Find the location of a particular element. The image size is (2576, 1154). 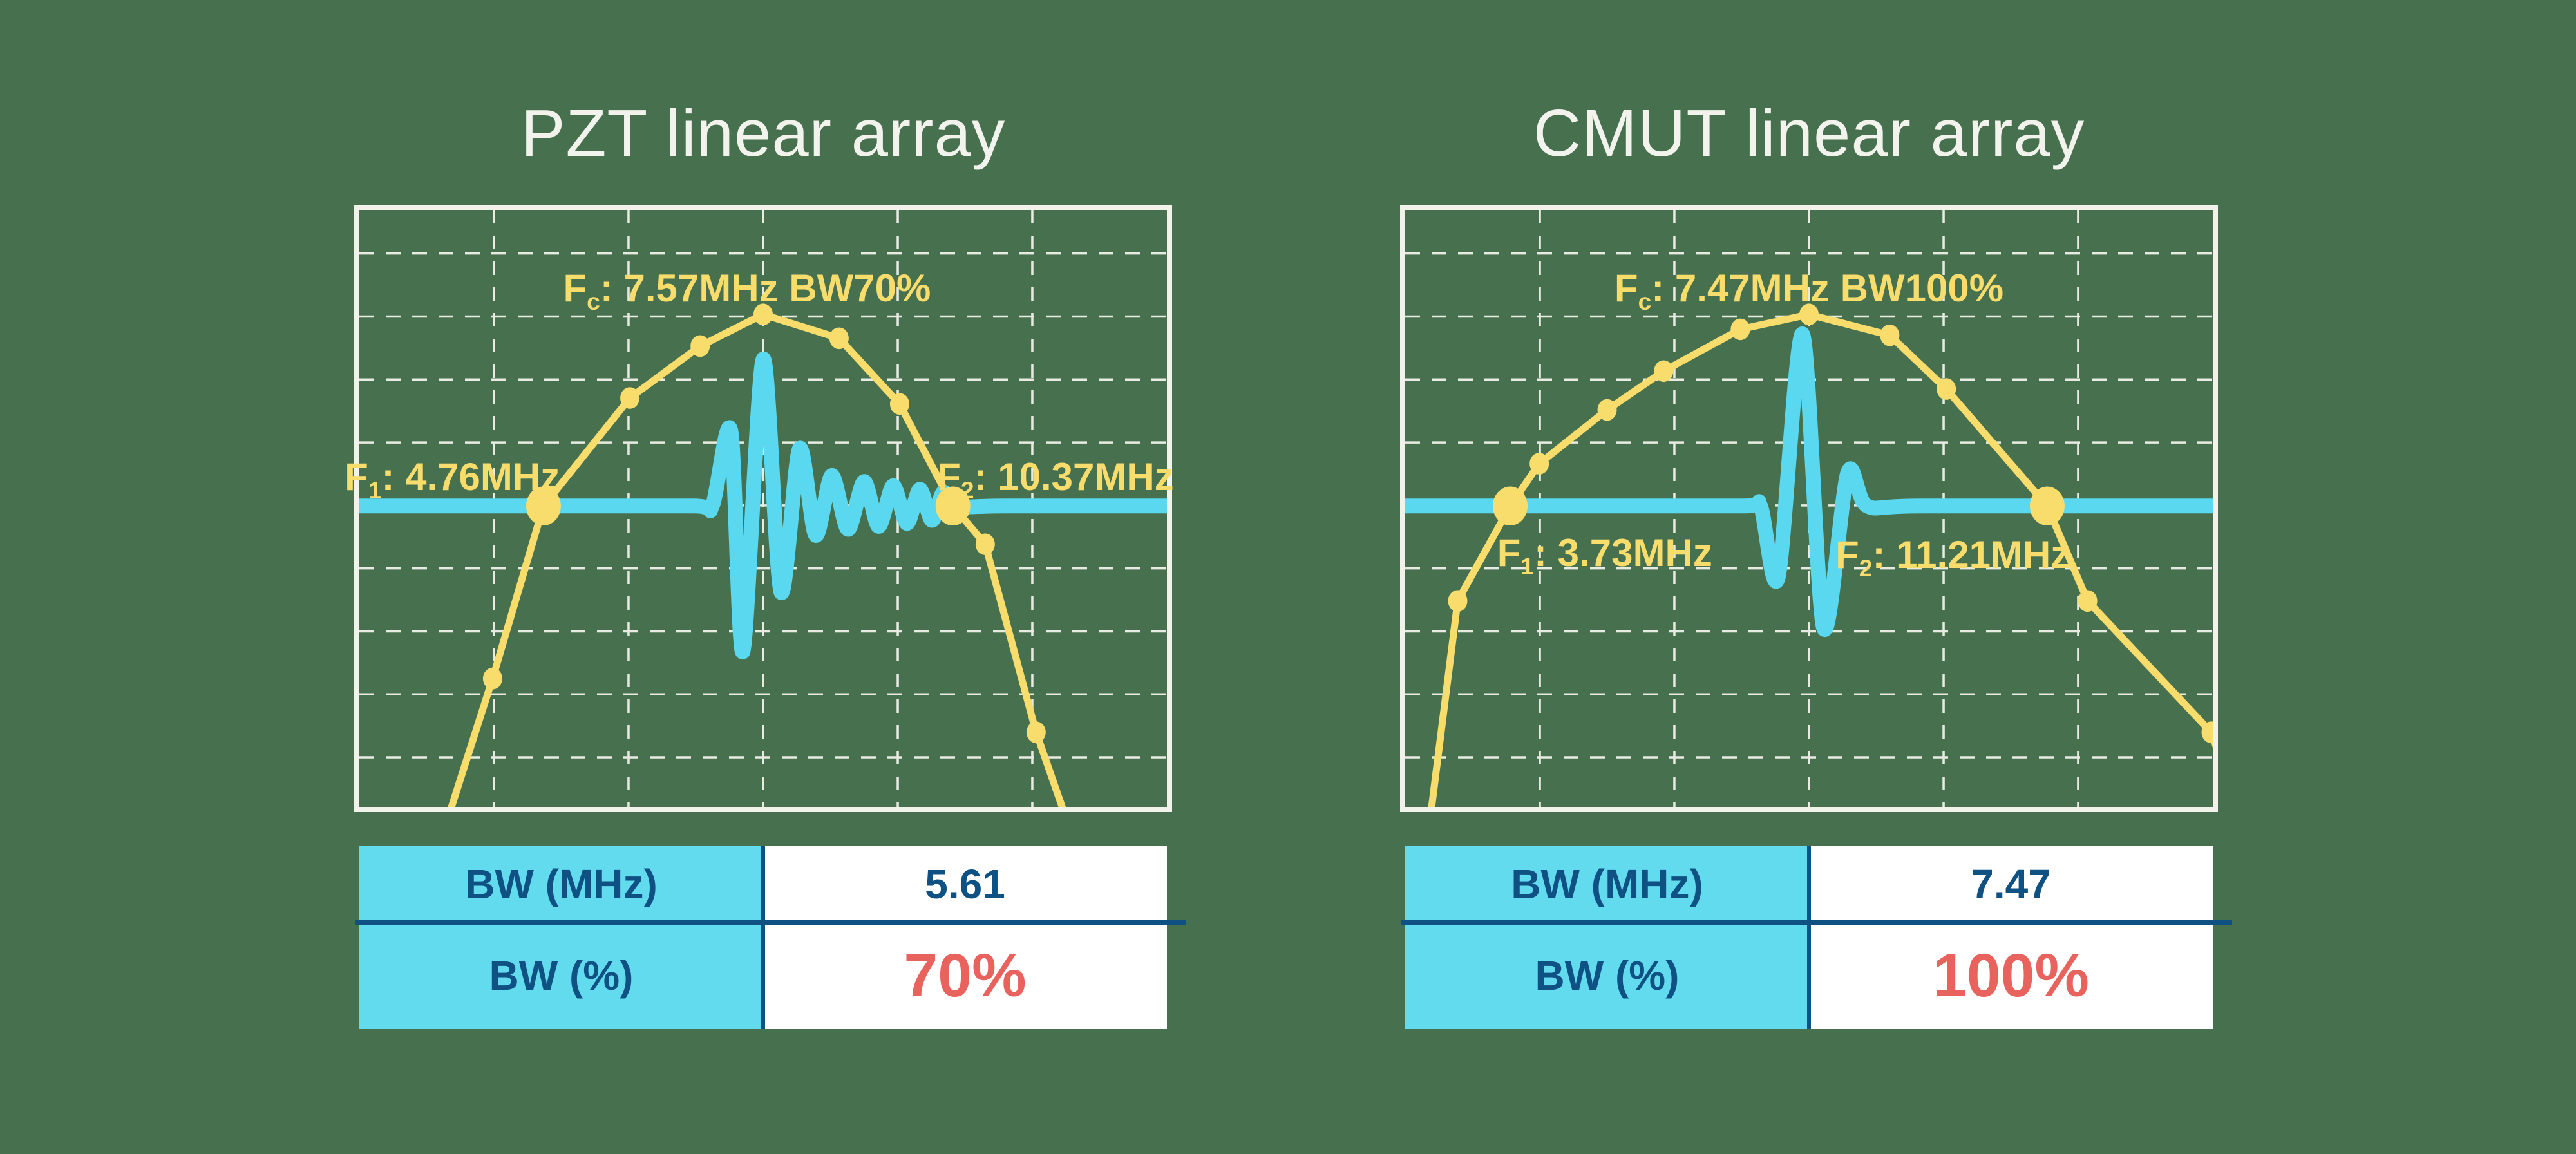

pzt-panel-title: PZT linear array is located at coordinates (763, 133).